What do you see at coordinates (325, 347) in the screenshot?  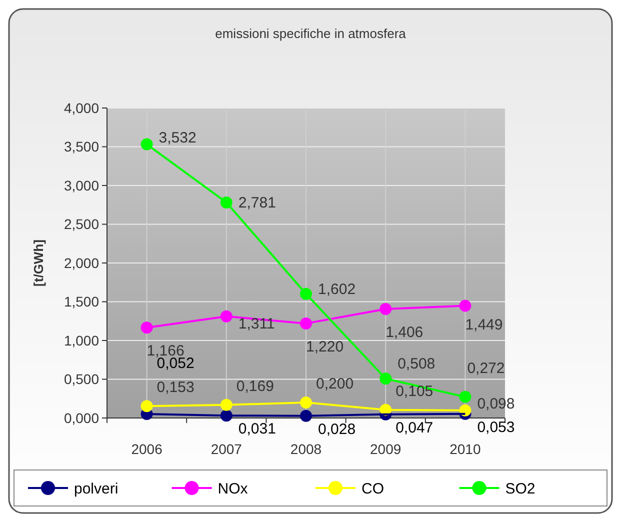 I see `data-label: 1,220` at bounding box center [325, 347].